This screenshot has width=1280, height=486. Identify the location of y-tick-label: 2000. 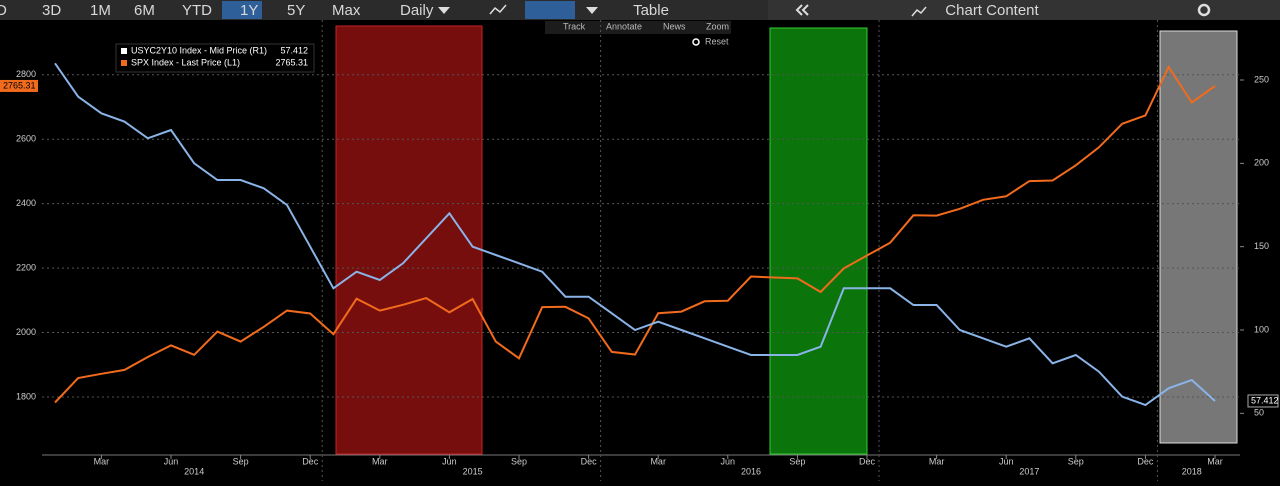
(26, 332).